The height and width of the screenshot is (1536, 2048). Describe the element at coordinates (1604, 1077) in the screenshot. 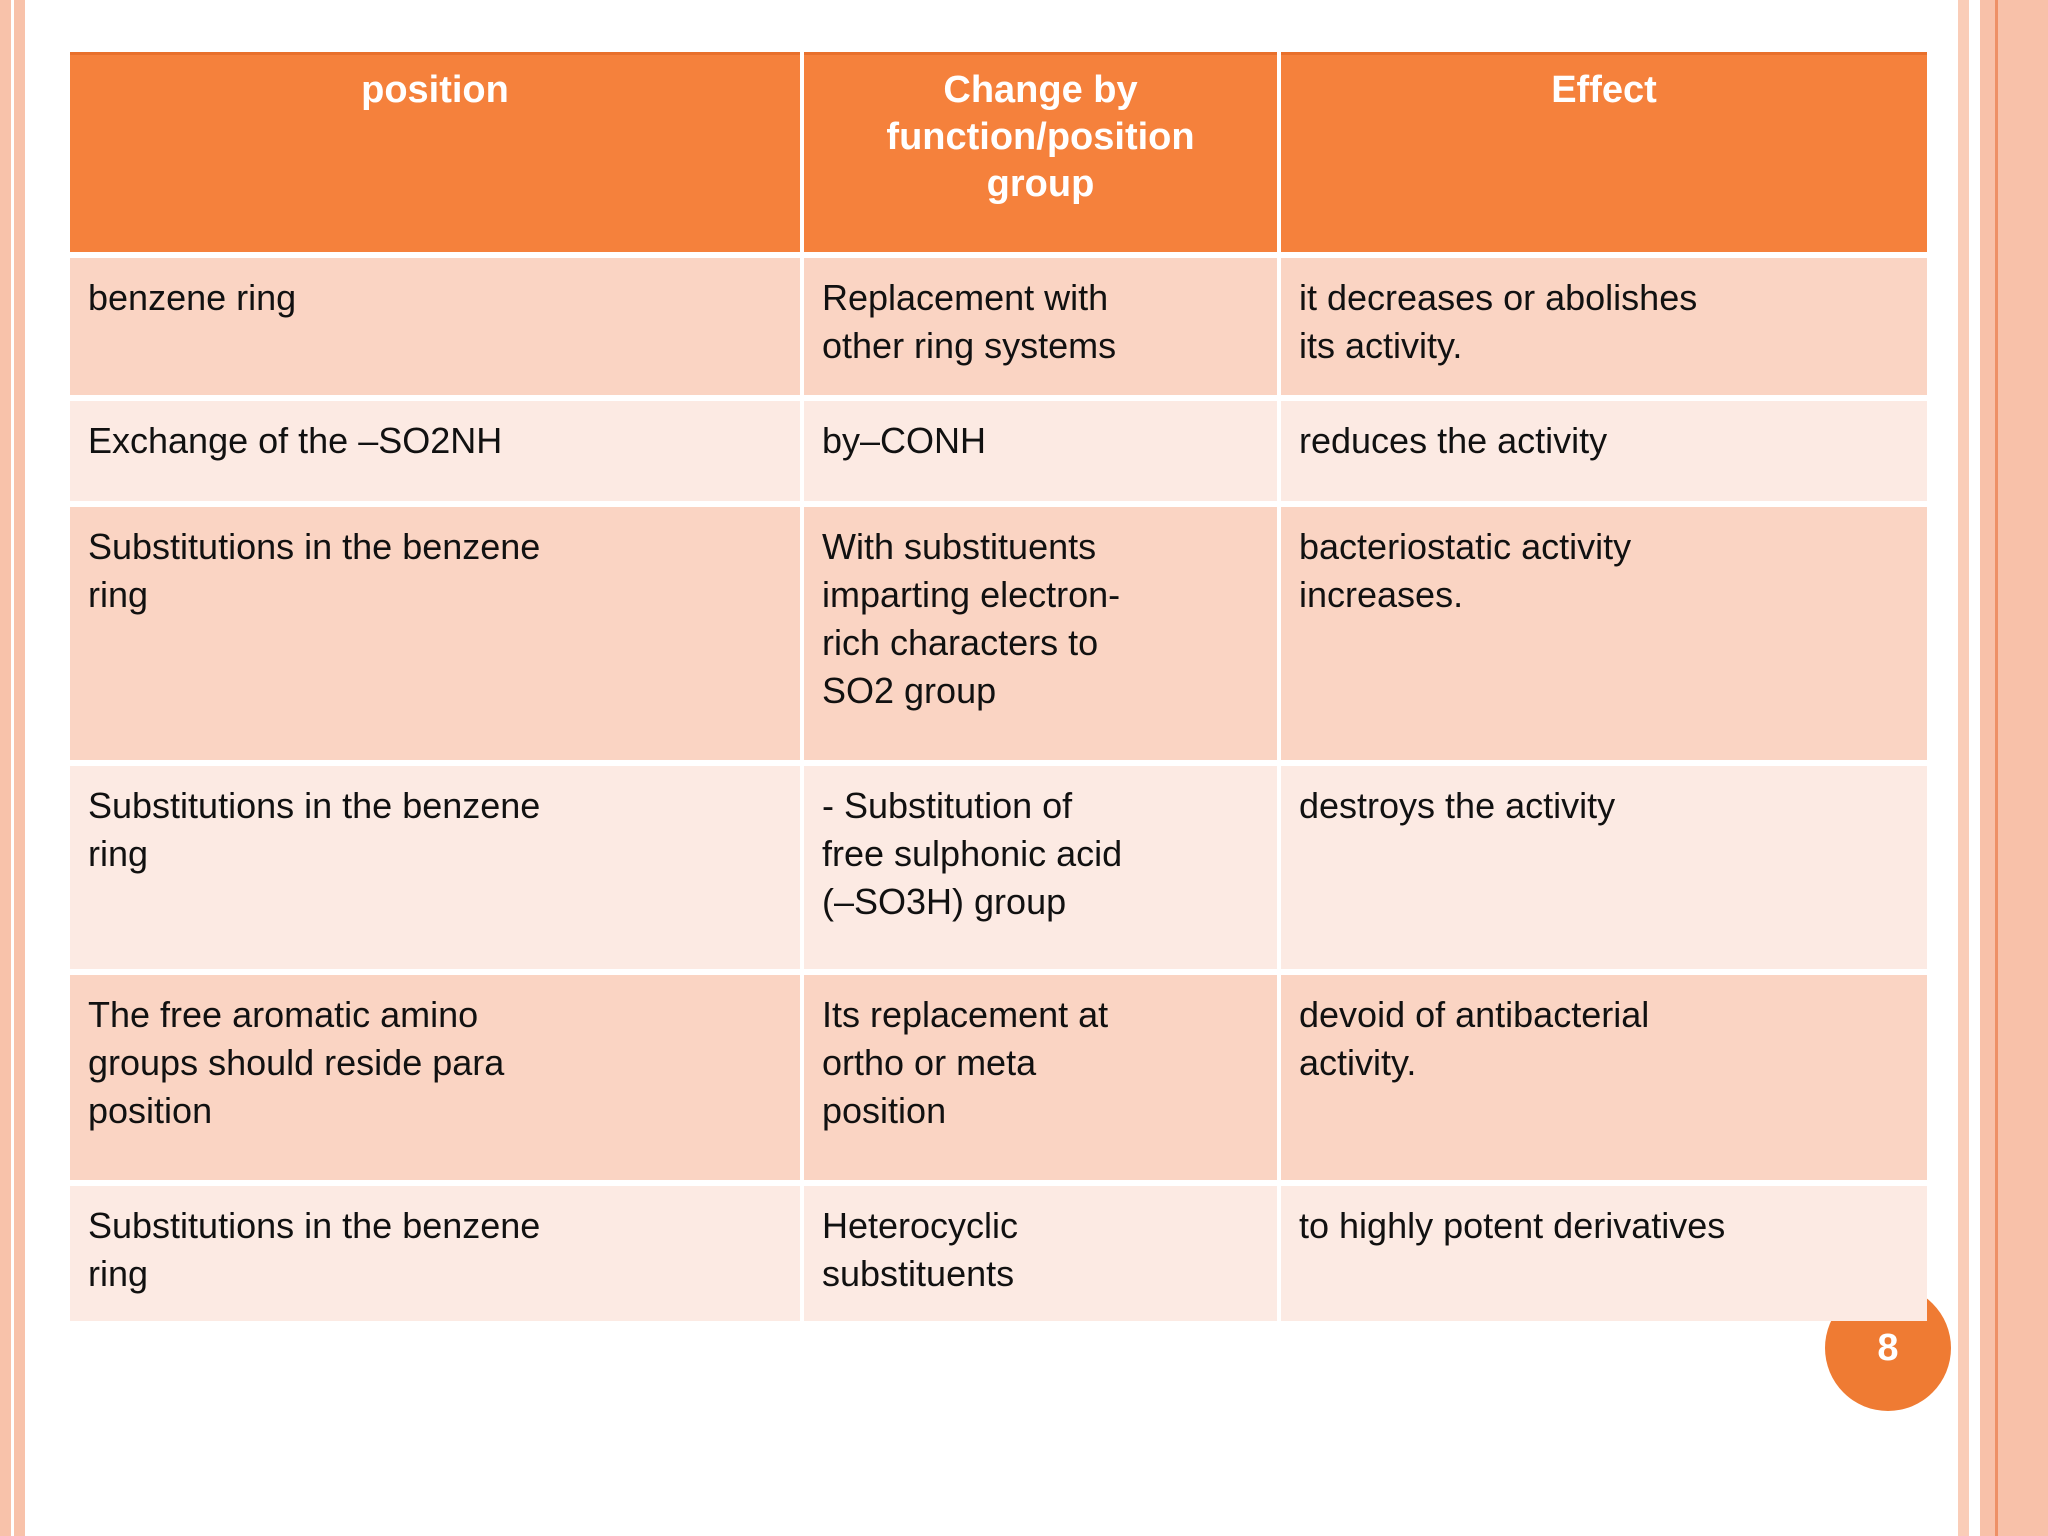

I see `table-cell: devoid of antibacterial activity.` at that location.